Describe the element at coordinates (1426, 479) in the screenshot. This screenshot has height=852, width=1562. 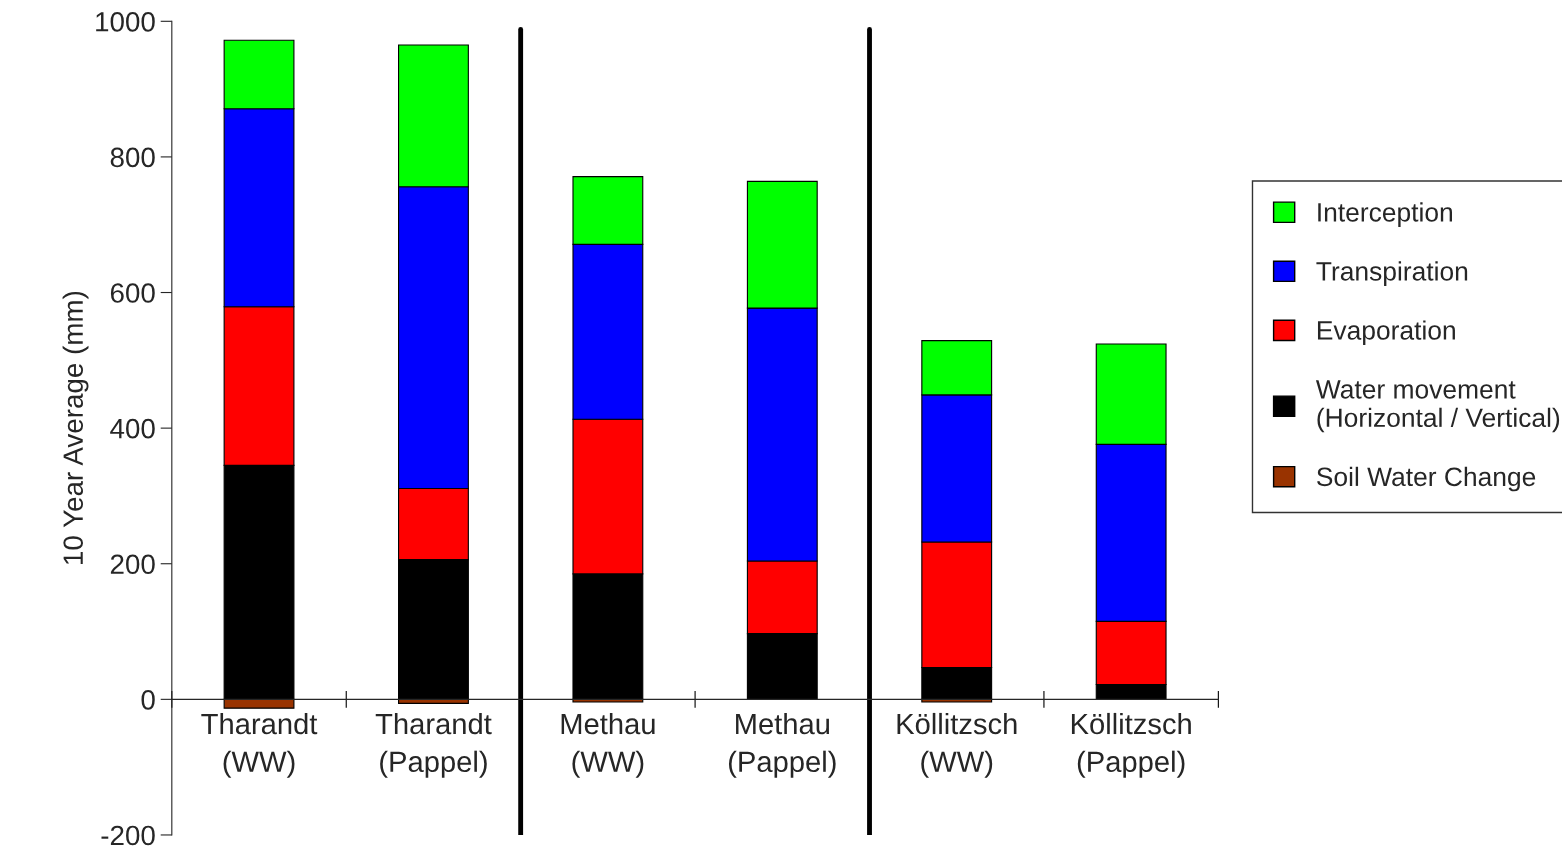
I see `legend-label: Soil Water Change` at that location.